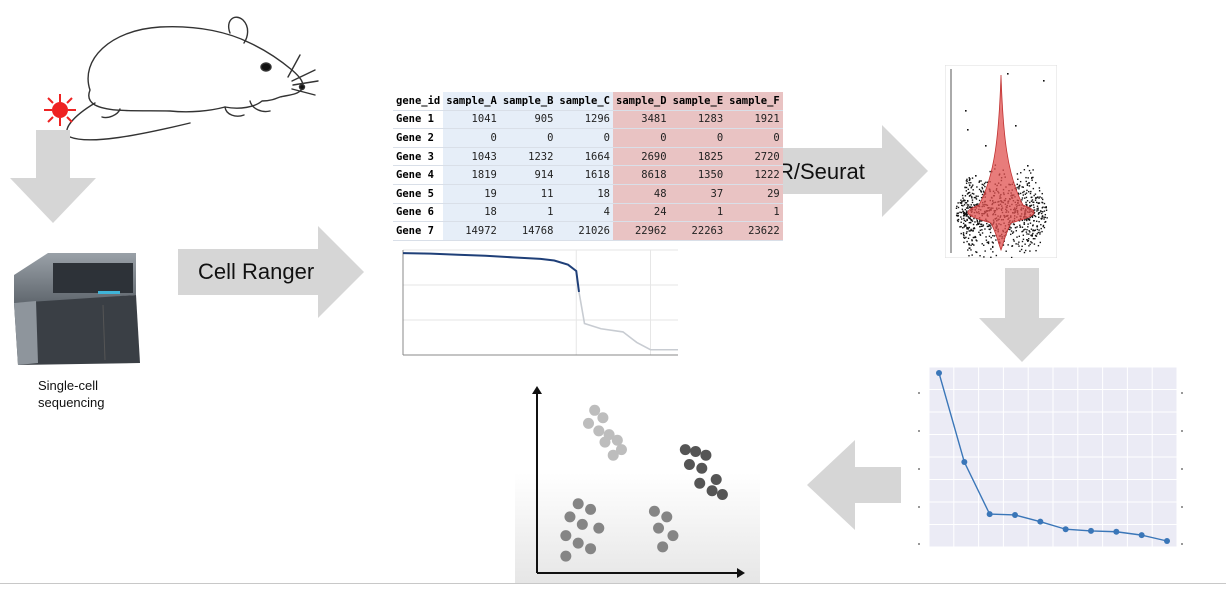 Image resolution: width=1226 pixels, height=592 pixels. What do you see at coordinates (584, 231) in the screenshot?
I see `count-cell: 21026` at bounding box center [584, 231].